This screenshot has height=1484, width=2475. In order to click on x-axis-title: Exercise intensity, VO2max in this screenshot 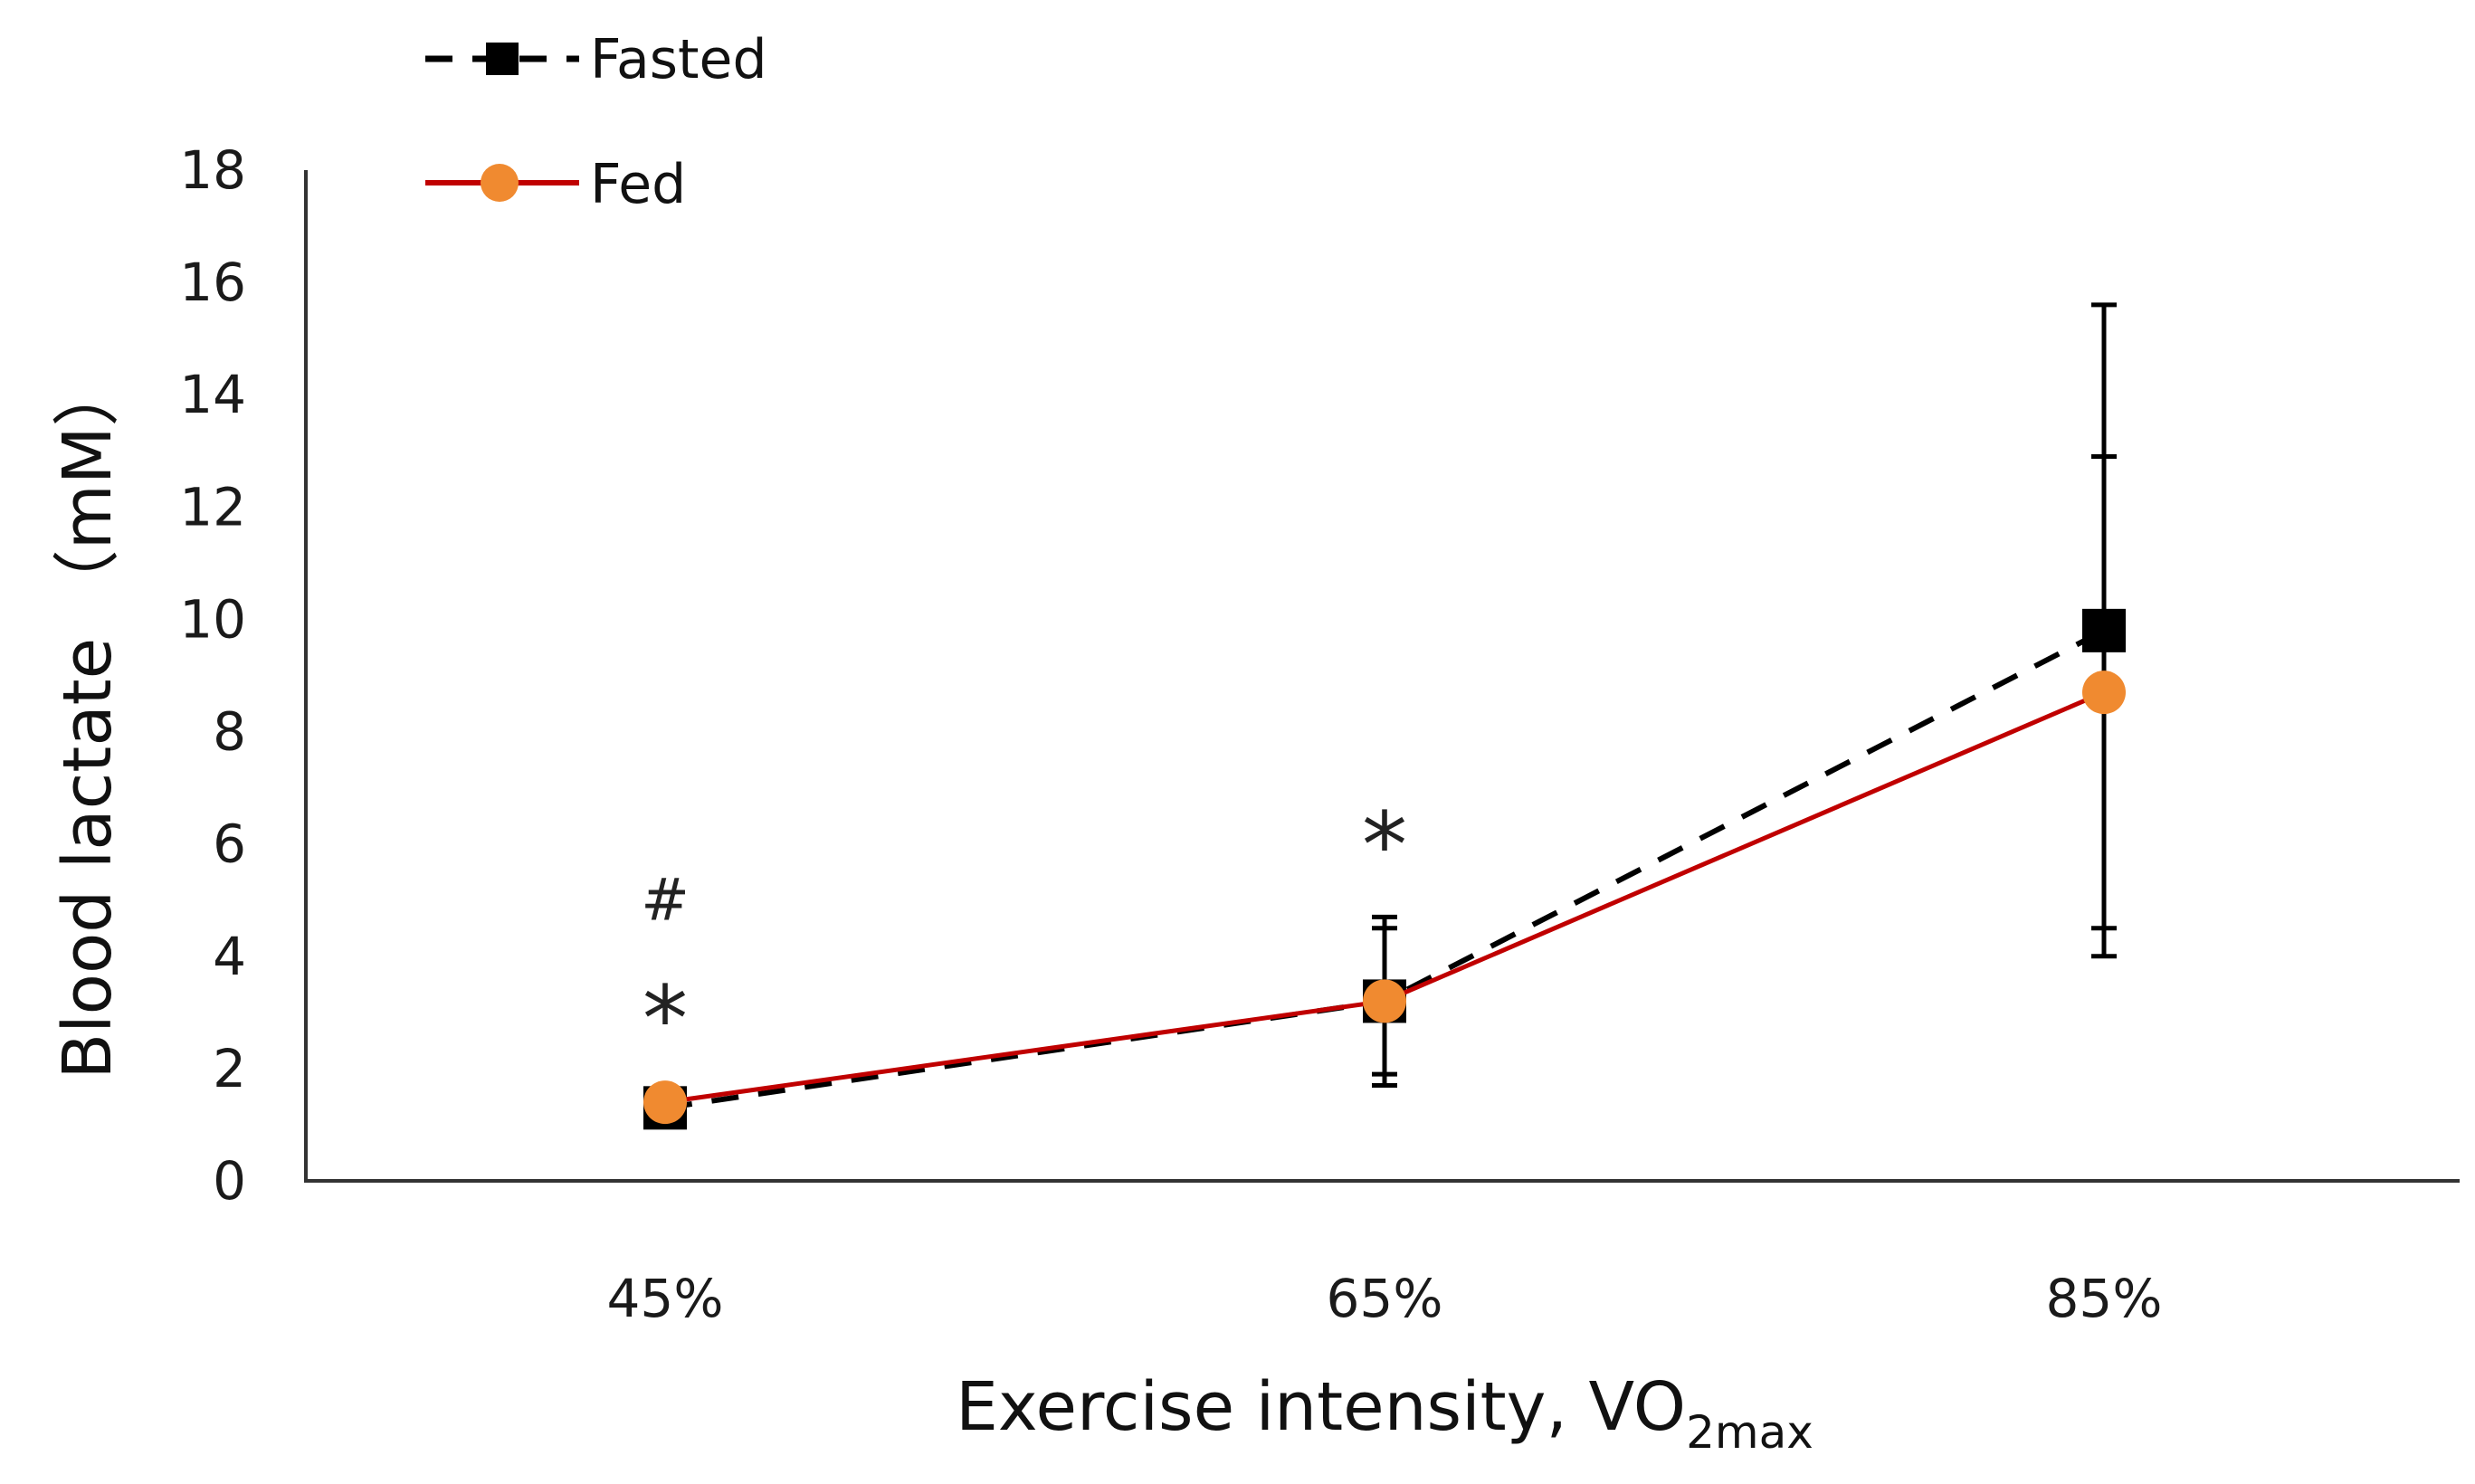, I will do `click(1384, 1413)`.